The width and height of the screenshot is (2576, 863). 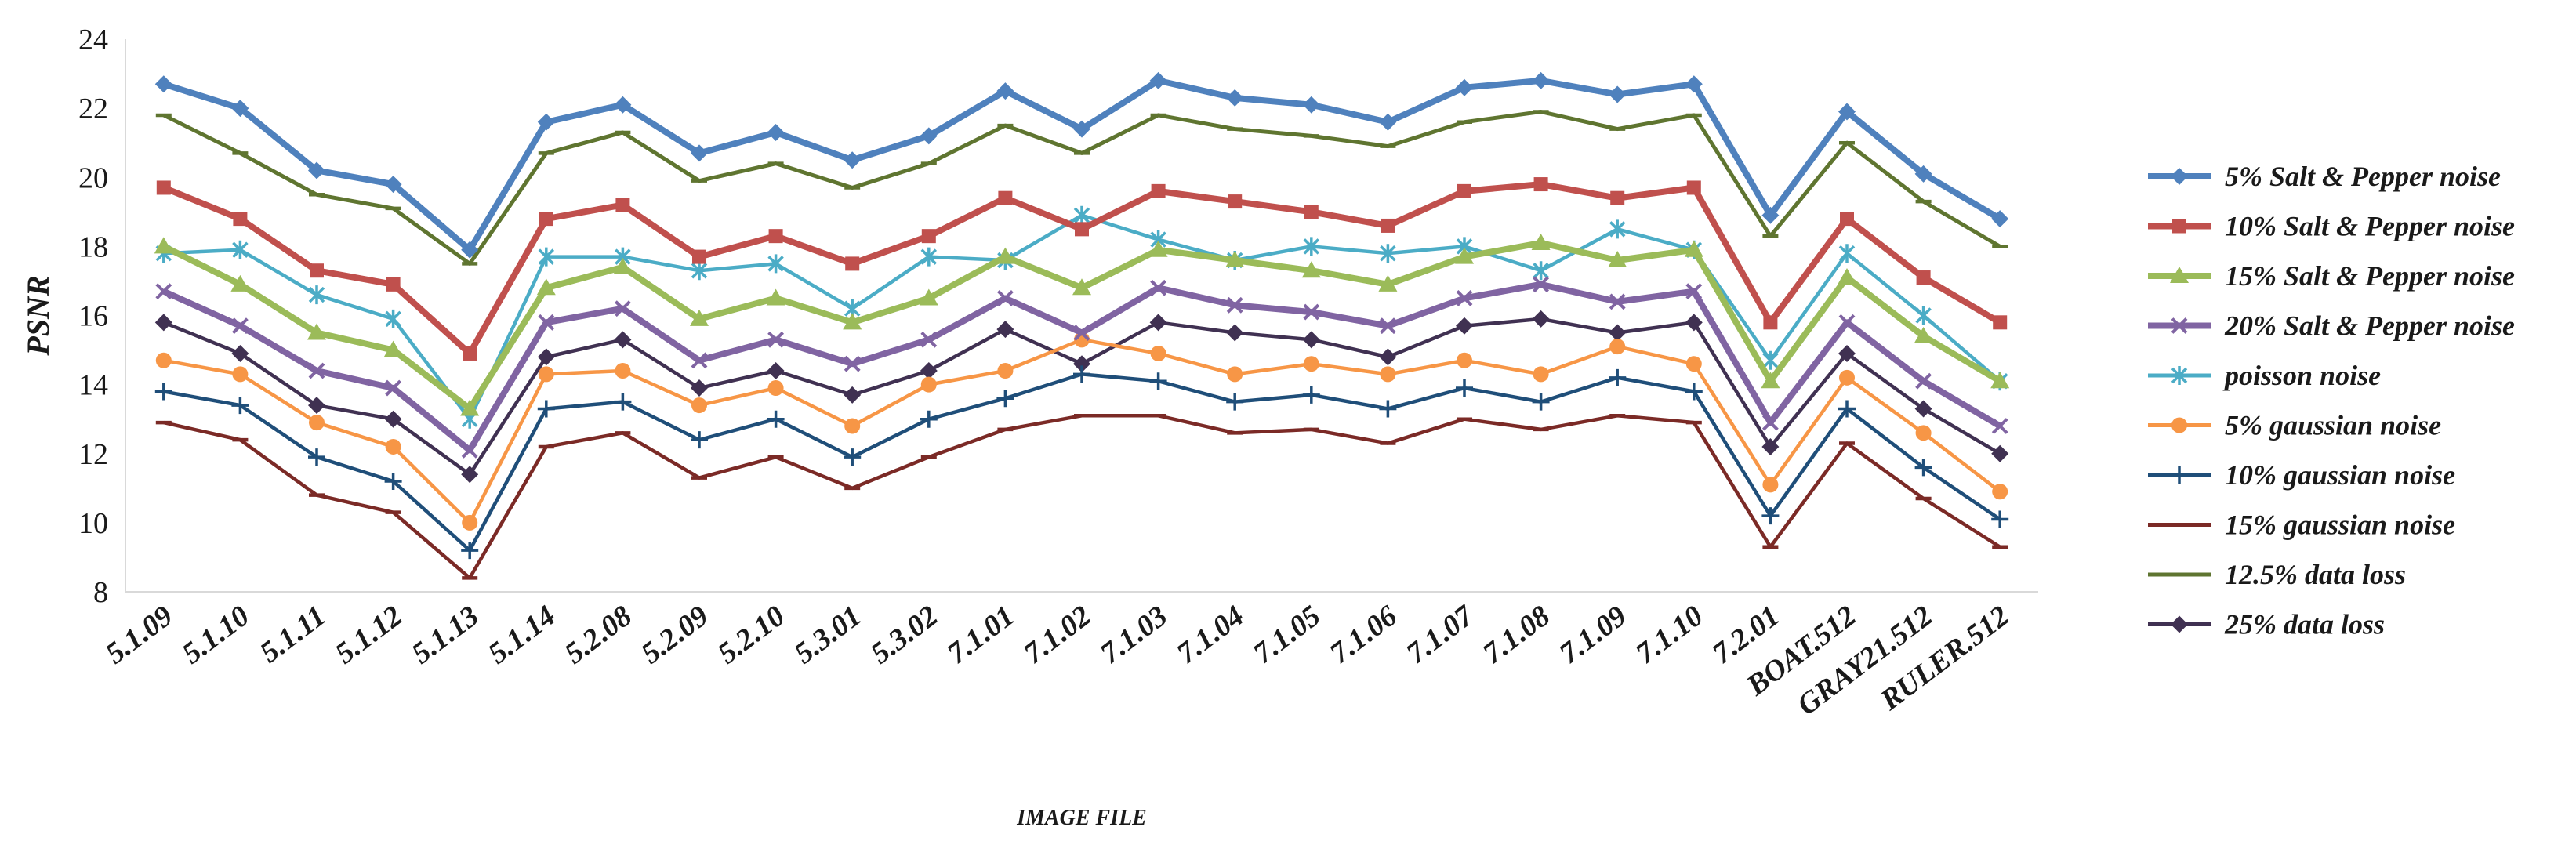 I want to click on x-tick-label: 5.3.02, so click(x=904, y=635).